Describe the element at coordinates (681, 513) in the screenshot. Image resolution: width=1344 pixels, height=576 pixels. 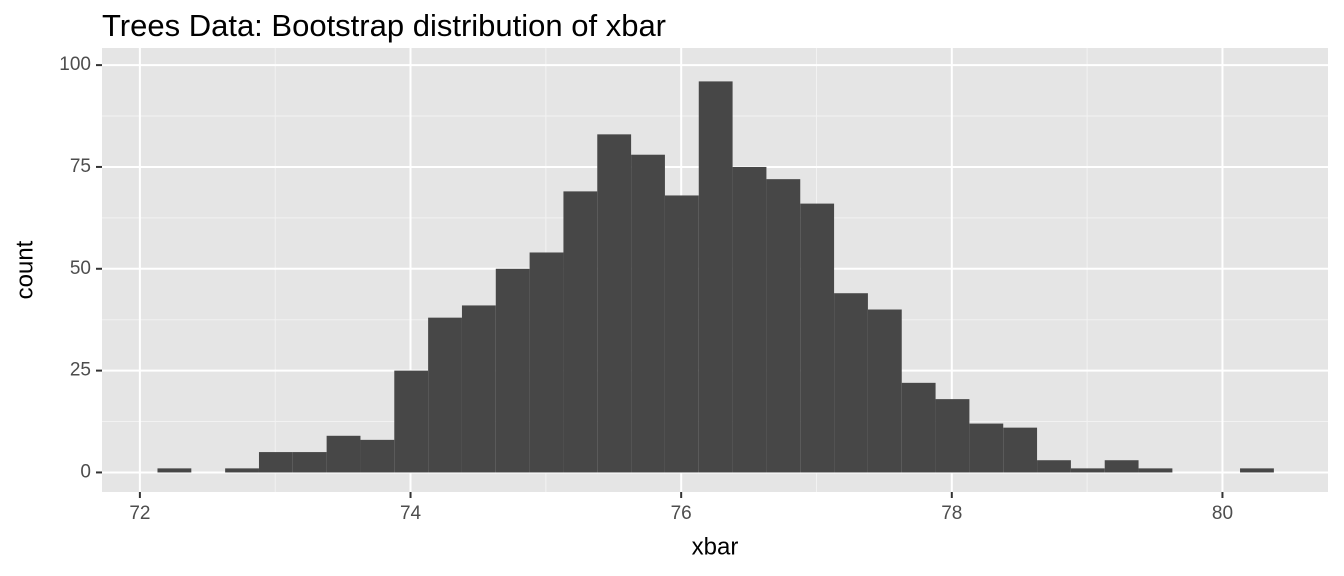
I see `x-tick-label: 76` at that location.